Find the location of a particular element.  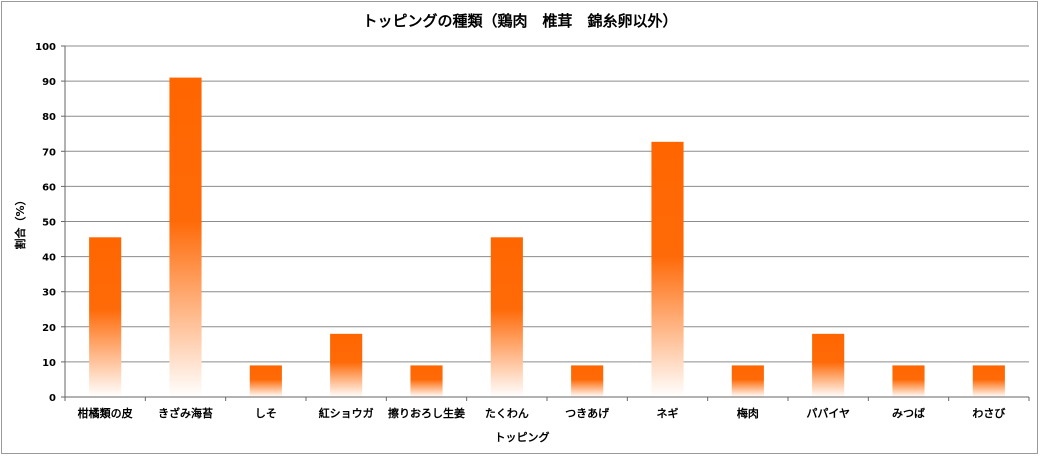

y-tick-label: 30 is located at coordinates (49, 293).